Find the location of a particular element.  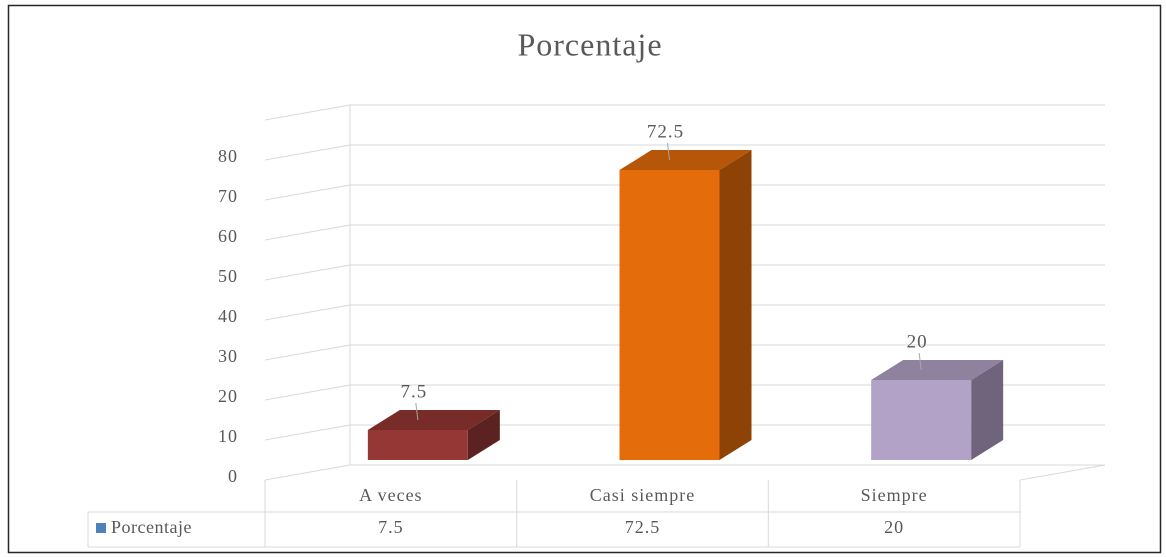

table-value: 72.5 is located at coordinates (643, 527).